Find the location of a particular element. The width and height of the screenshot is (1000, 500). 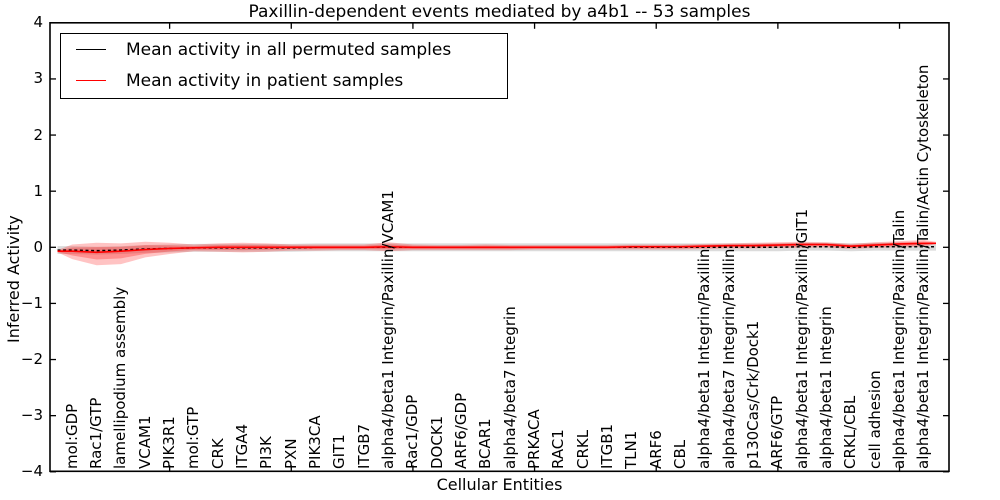

x-category-label: ARF6 is located at coordinates (655, 449).